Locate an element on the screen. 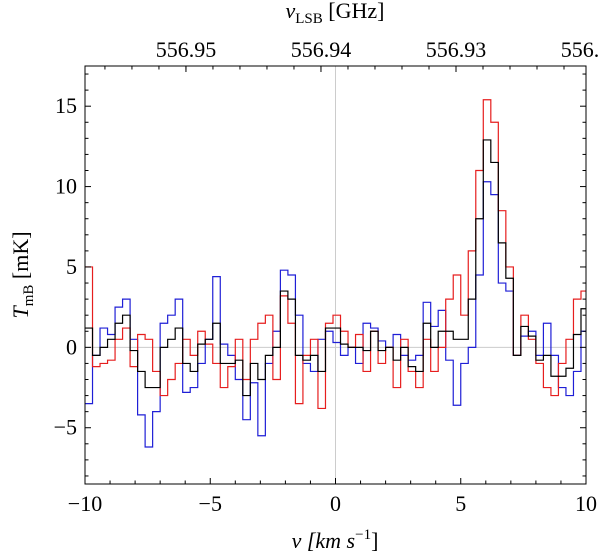  y-tick-label: −5 is located at coordinates (65, 427).